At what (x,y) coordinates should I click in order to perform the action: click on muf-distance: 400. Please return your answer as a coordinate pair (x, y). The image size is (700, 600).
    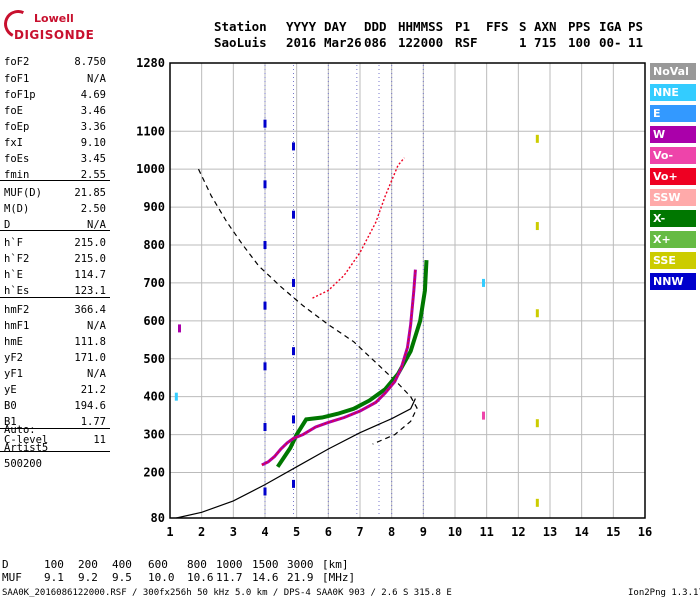
    Looking at the image, I should click on (122, 564).